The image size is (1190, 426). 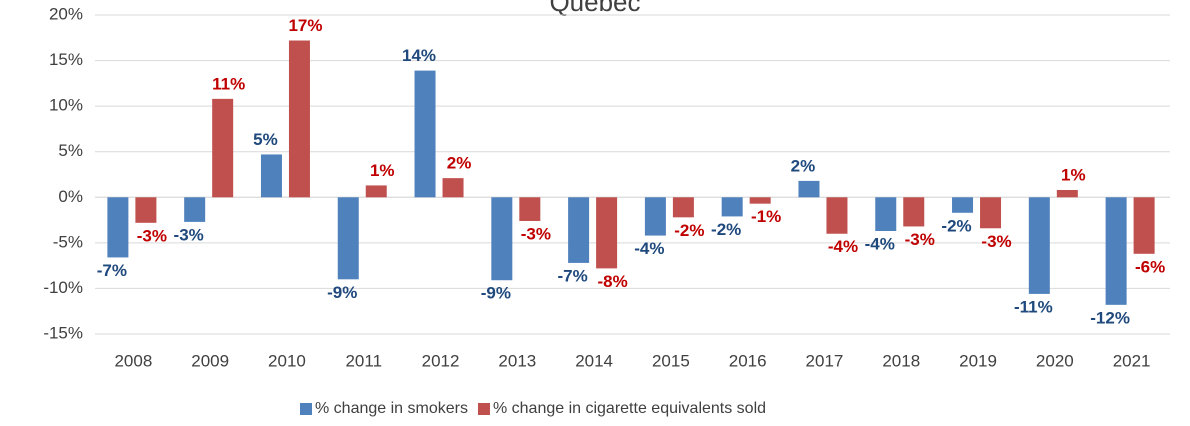 I want to click on data-label: -1%, so click(x=766, y=216).